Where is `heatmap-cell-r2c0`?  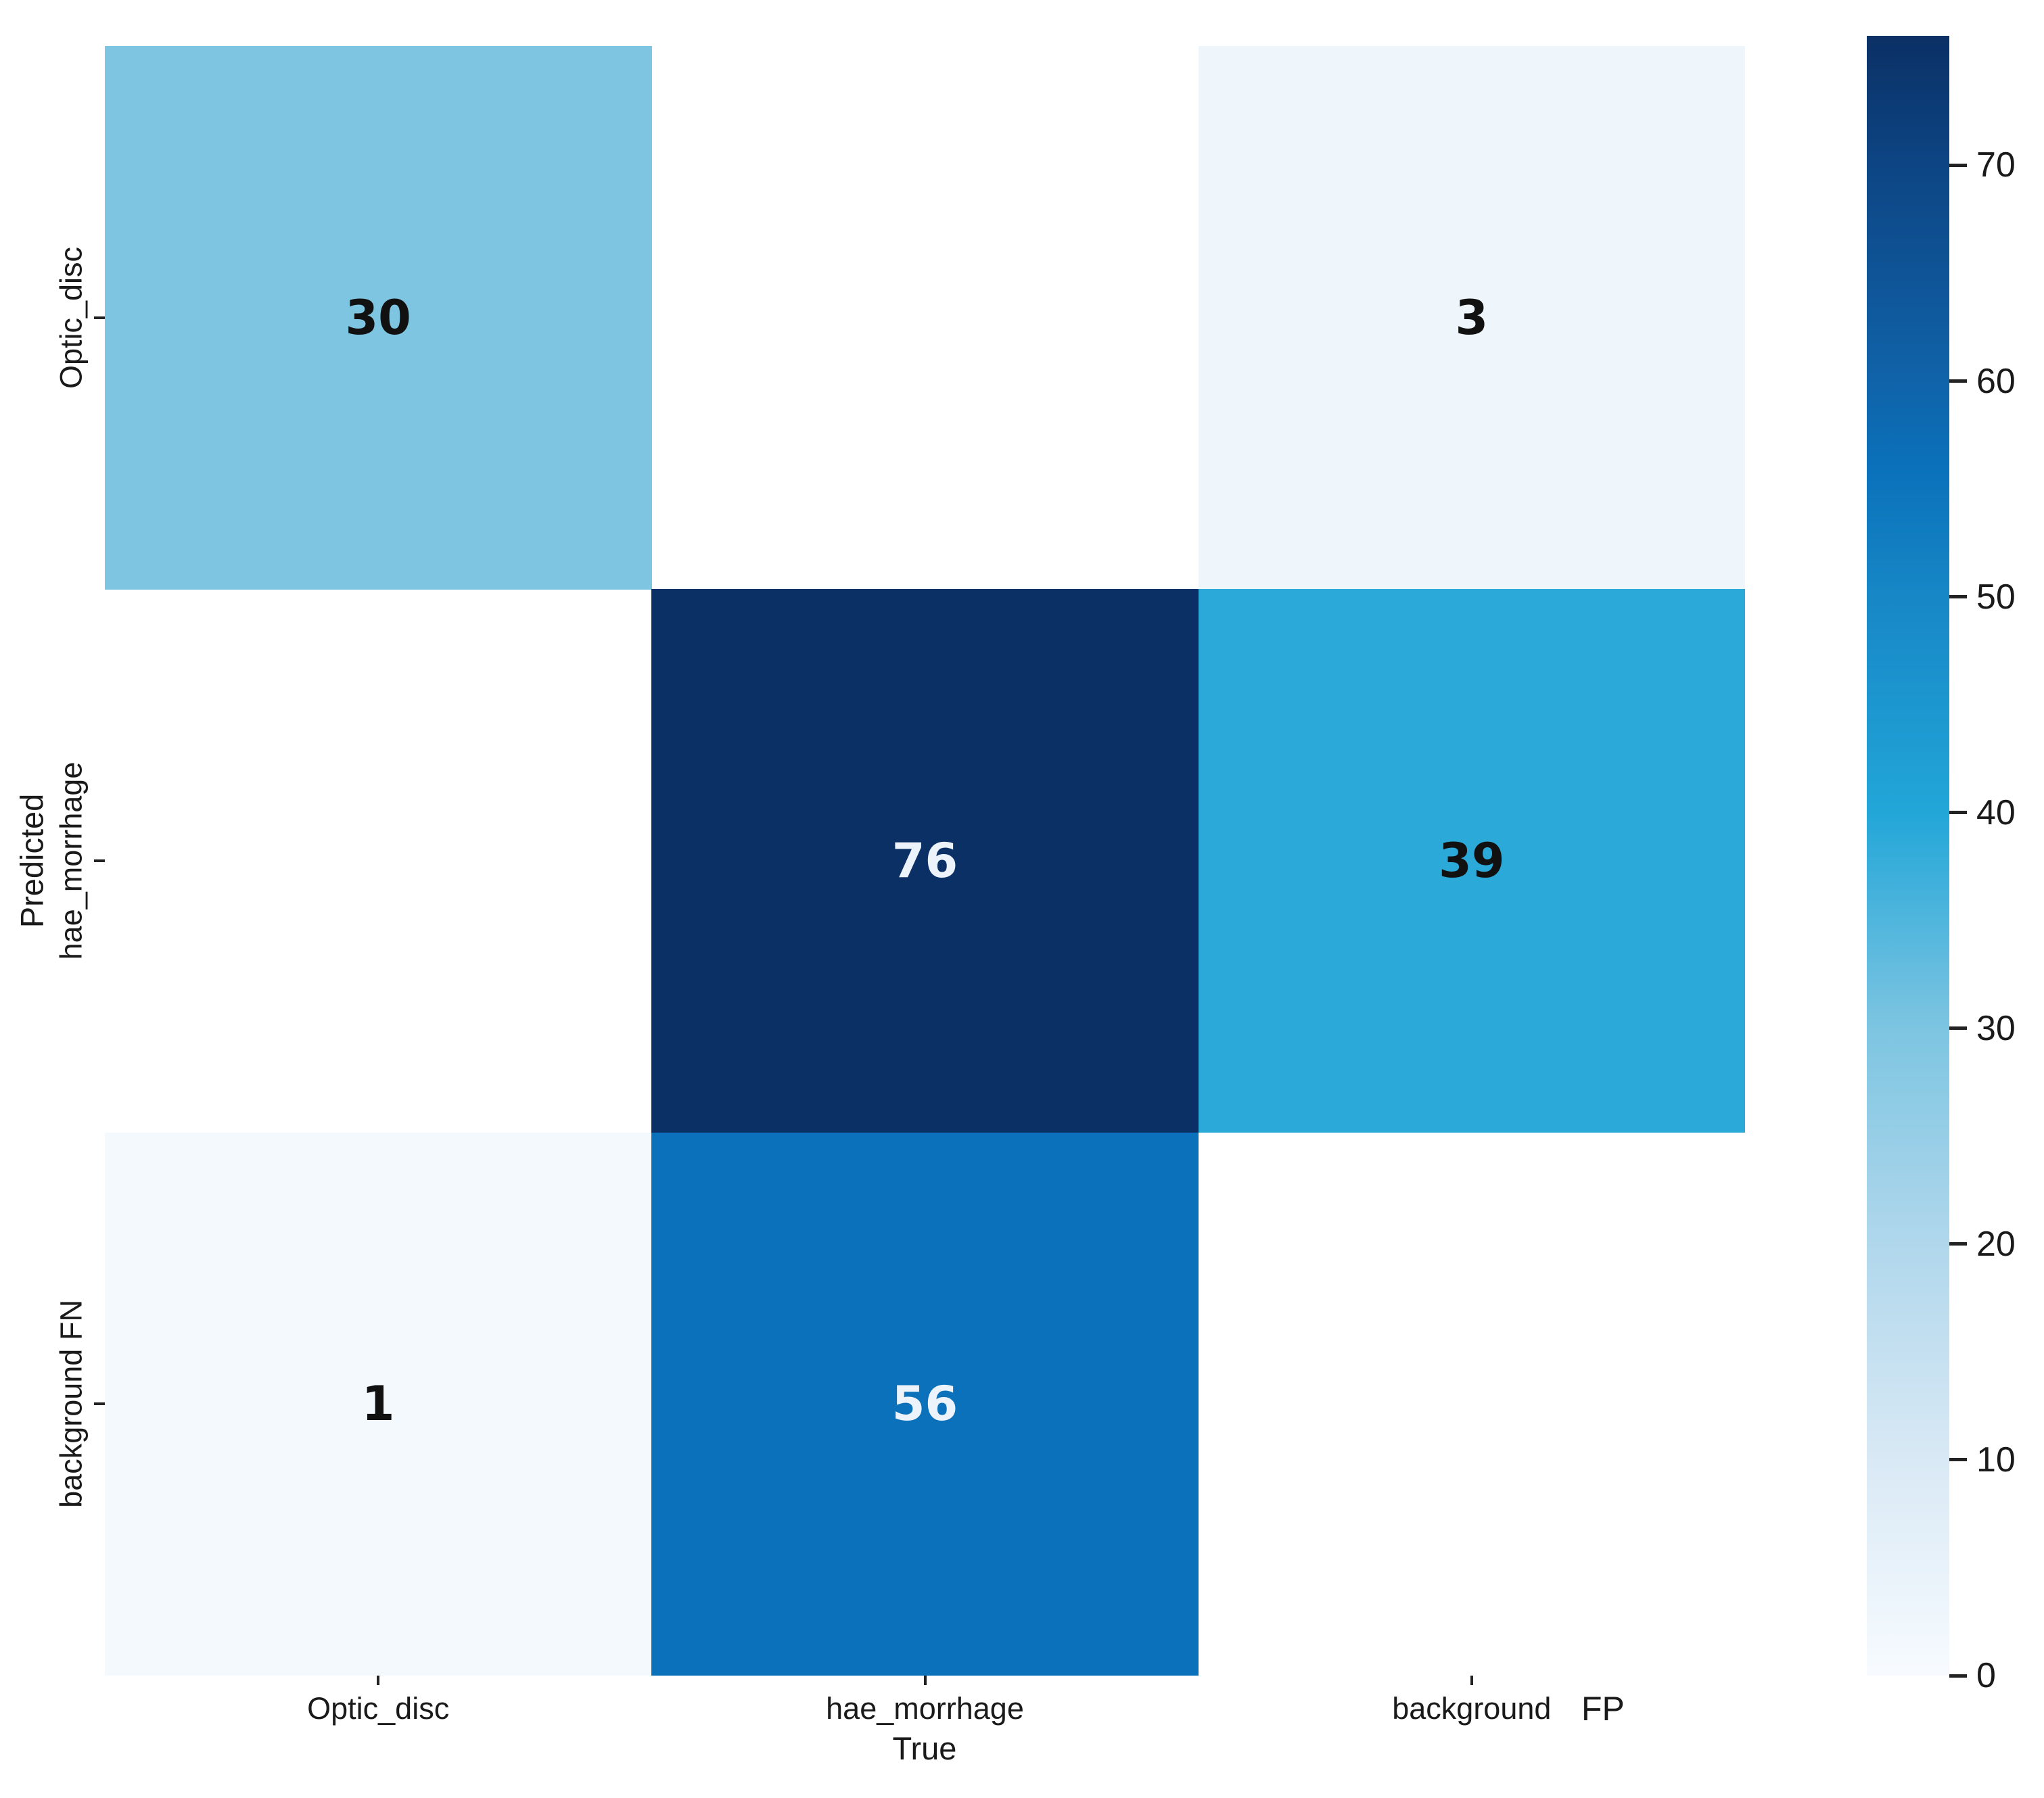 heatmap-cell-r2c0 is located at coordinates (378, 1404).